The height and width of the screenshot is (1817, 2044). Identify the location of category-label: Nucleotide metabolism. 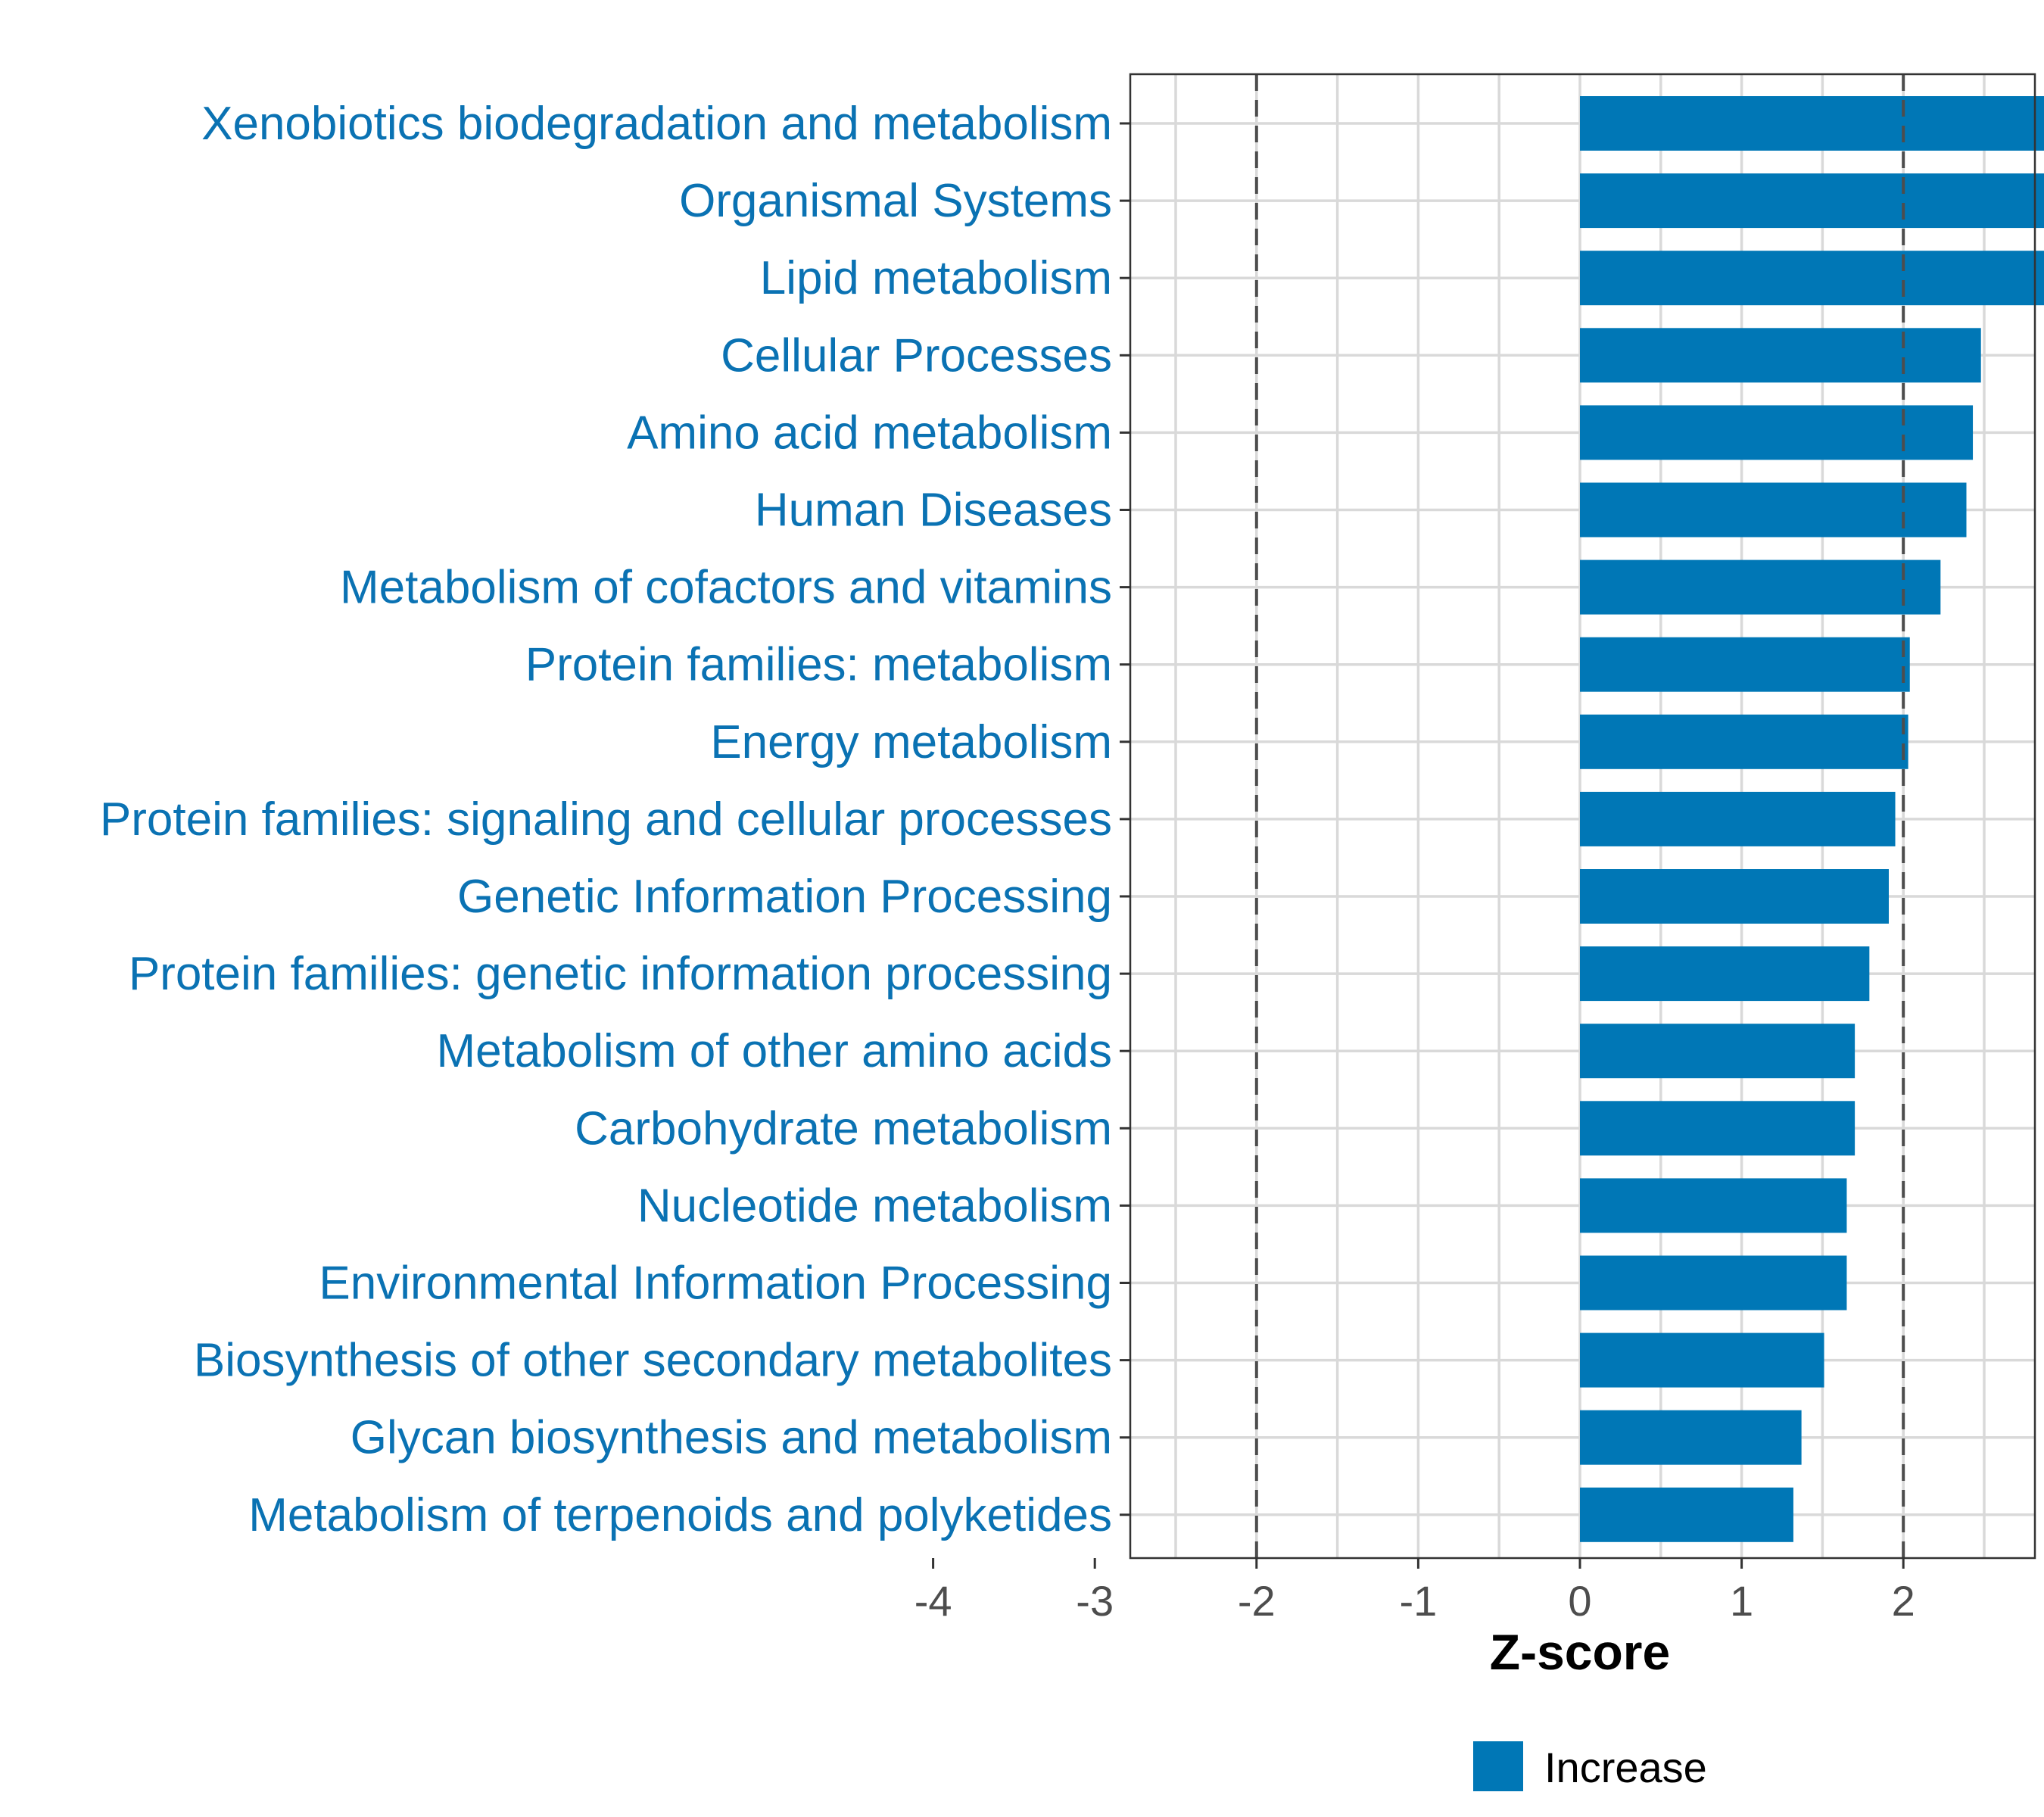
(874, 1206).